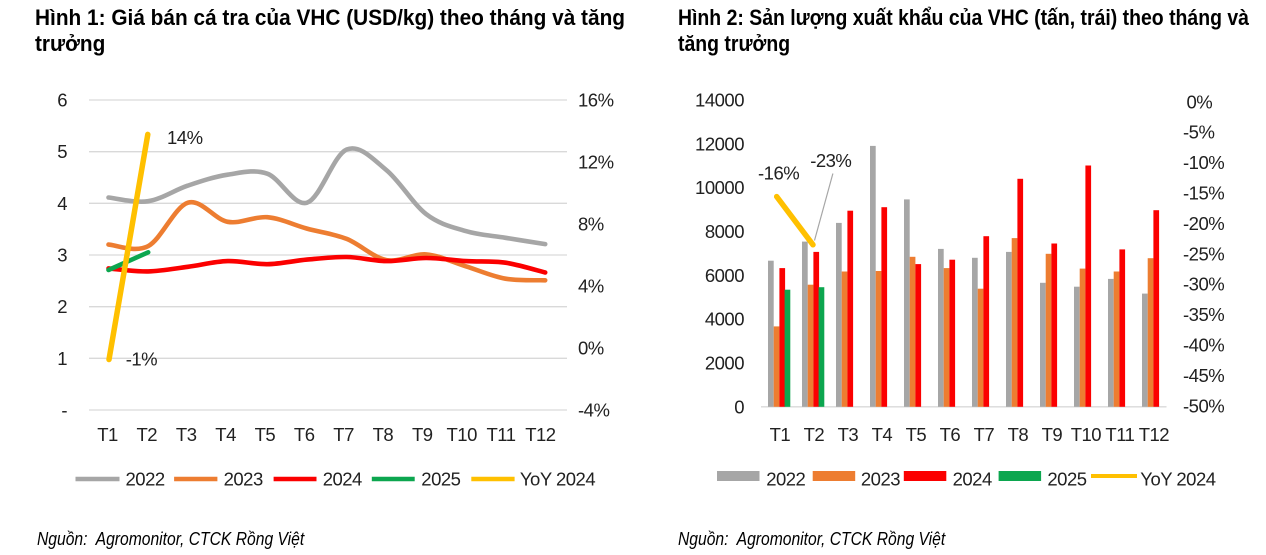 The width and height of the screenshot is (1266, 555). I want to click on svg-text: -15%, so click(1203, 193).